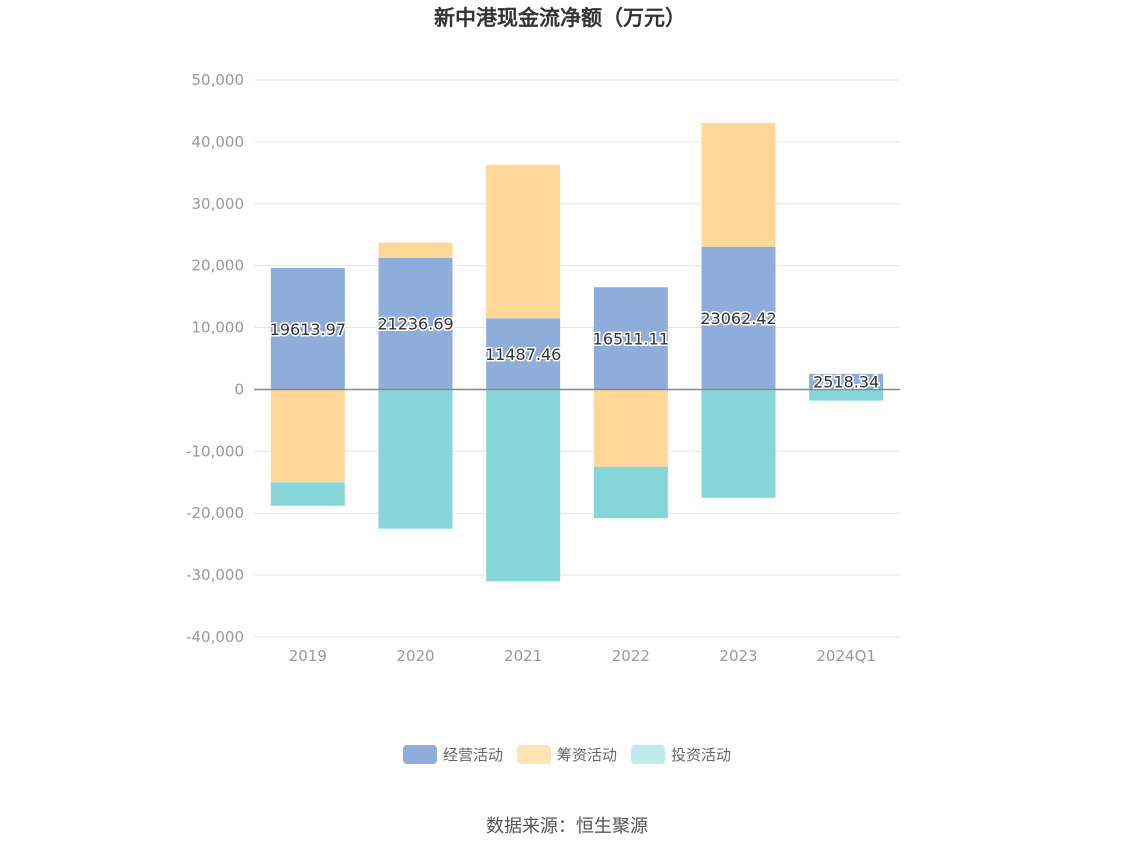 Image resolution: width=1134 pixels, height=849 pixels. I want to click on y-tick-label: -40,000, so click(215, 637).